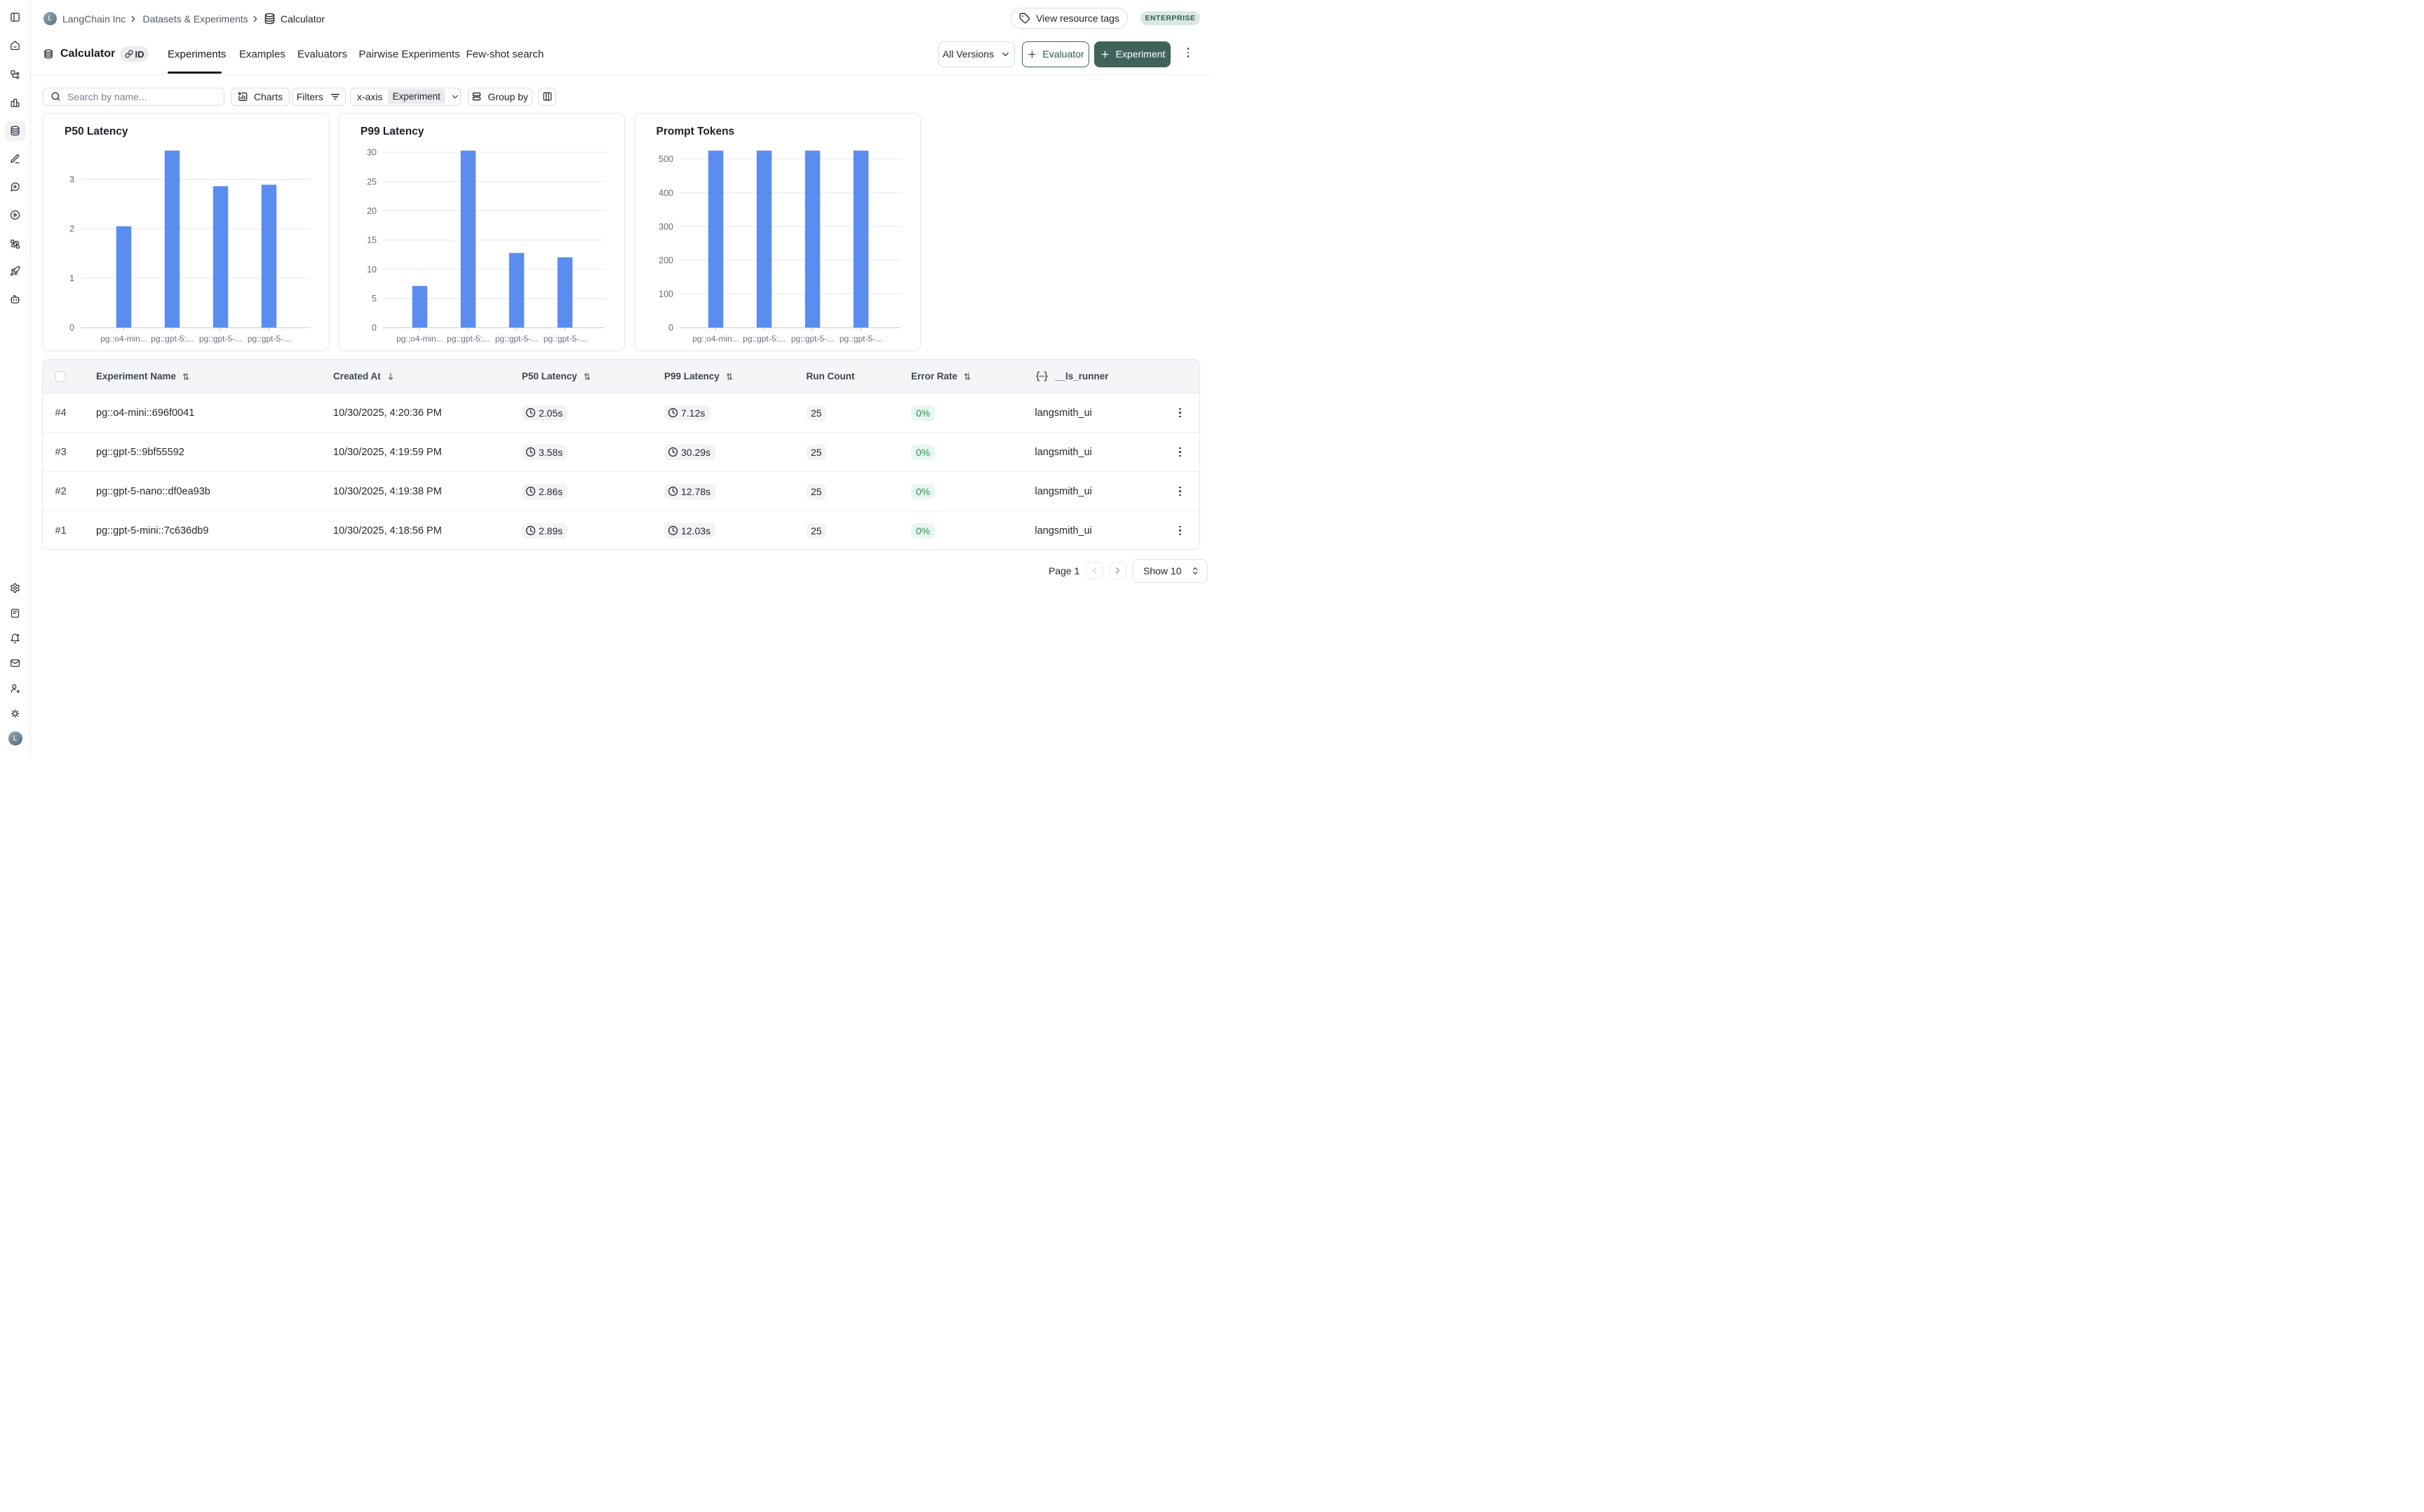  What do you see at coordinates (666, 159) in the screenshot?
I see `svg-text: 500` at bounding box center [666, 159].